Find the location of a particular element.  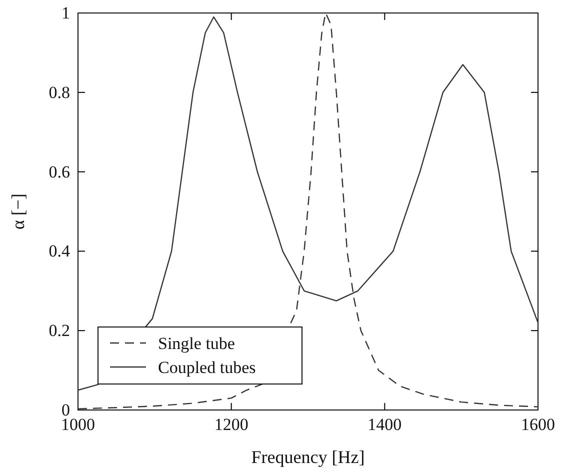

y-tick-label: 1 is located at coordinates (66, 12).